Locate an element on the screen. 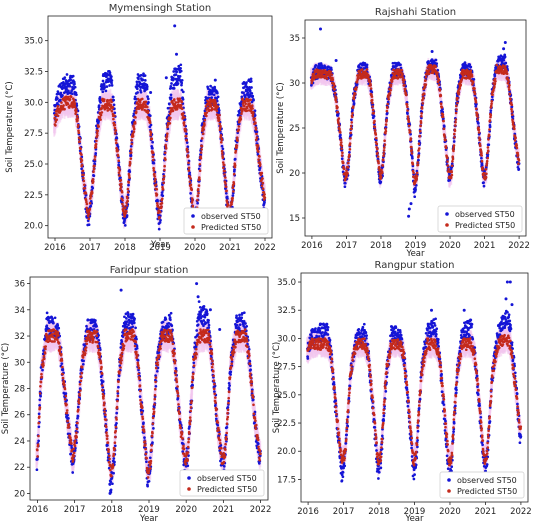  x-tick-label: 2021 is located at coordinates (230, 248).